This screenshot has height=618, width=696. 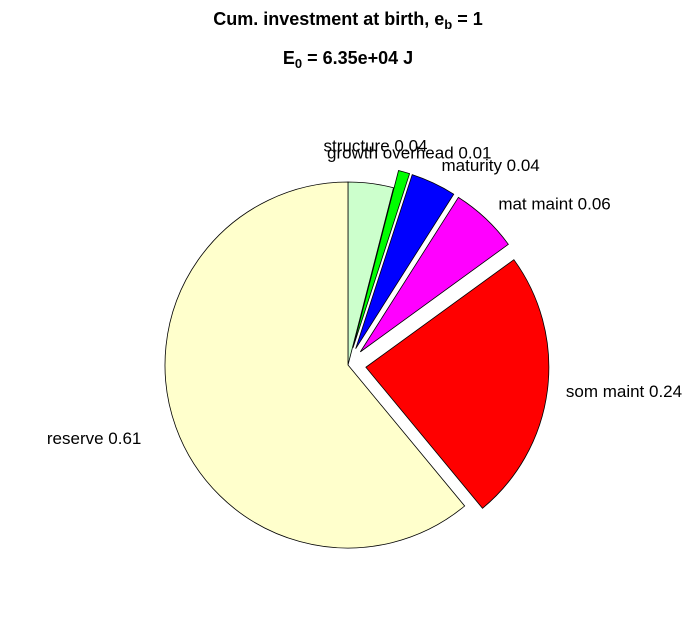 What do you see at coordinates (94, 438) in the screenshot?
I see `slice-label: reserve 0.61` at bounding box center [94, 438].